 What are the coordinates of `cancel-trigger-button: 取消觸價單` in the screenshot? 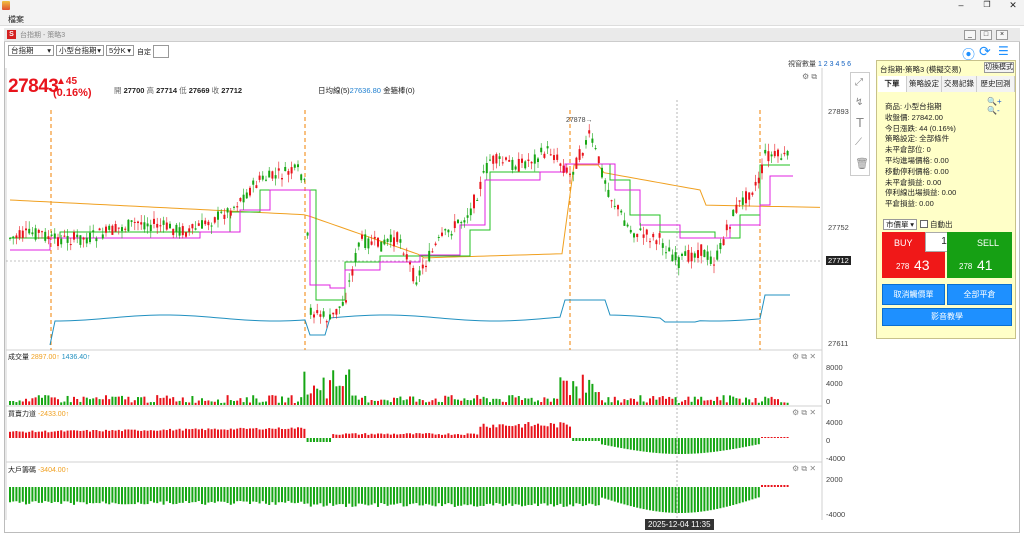 It's located at (913, 294).